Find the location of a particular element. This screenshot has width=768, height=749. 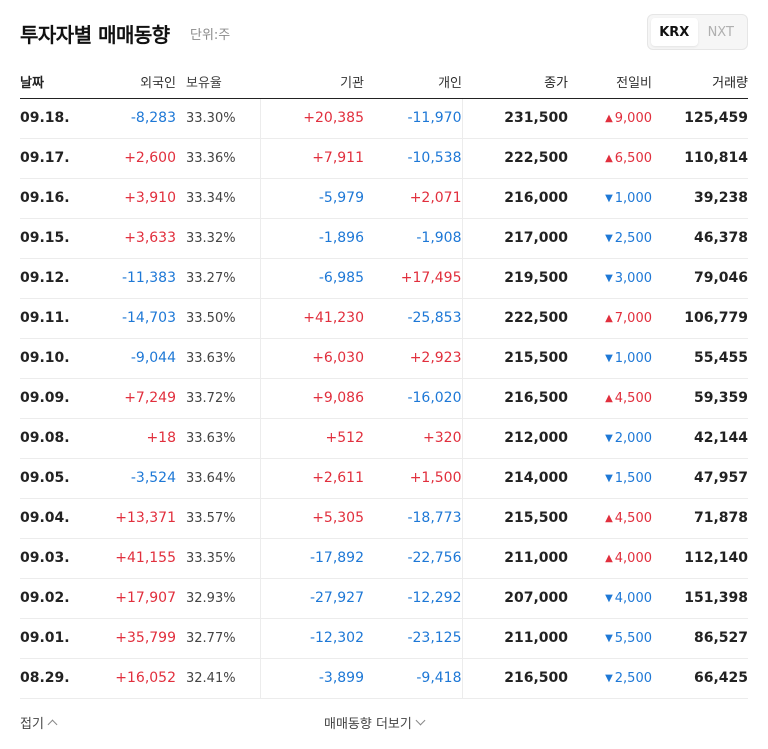

cell-date-value: 09.11. is located at coordinates (45, 318).